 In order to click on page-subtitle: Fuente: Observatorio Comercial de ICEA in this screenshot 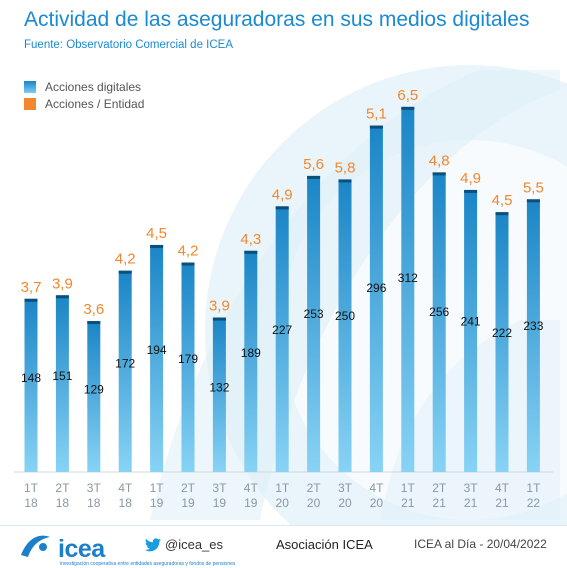, I will do `click(129, 45)`.